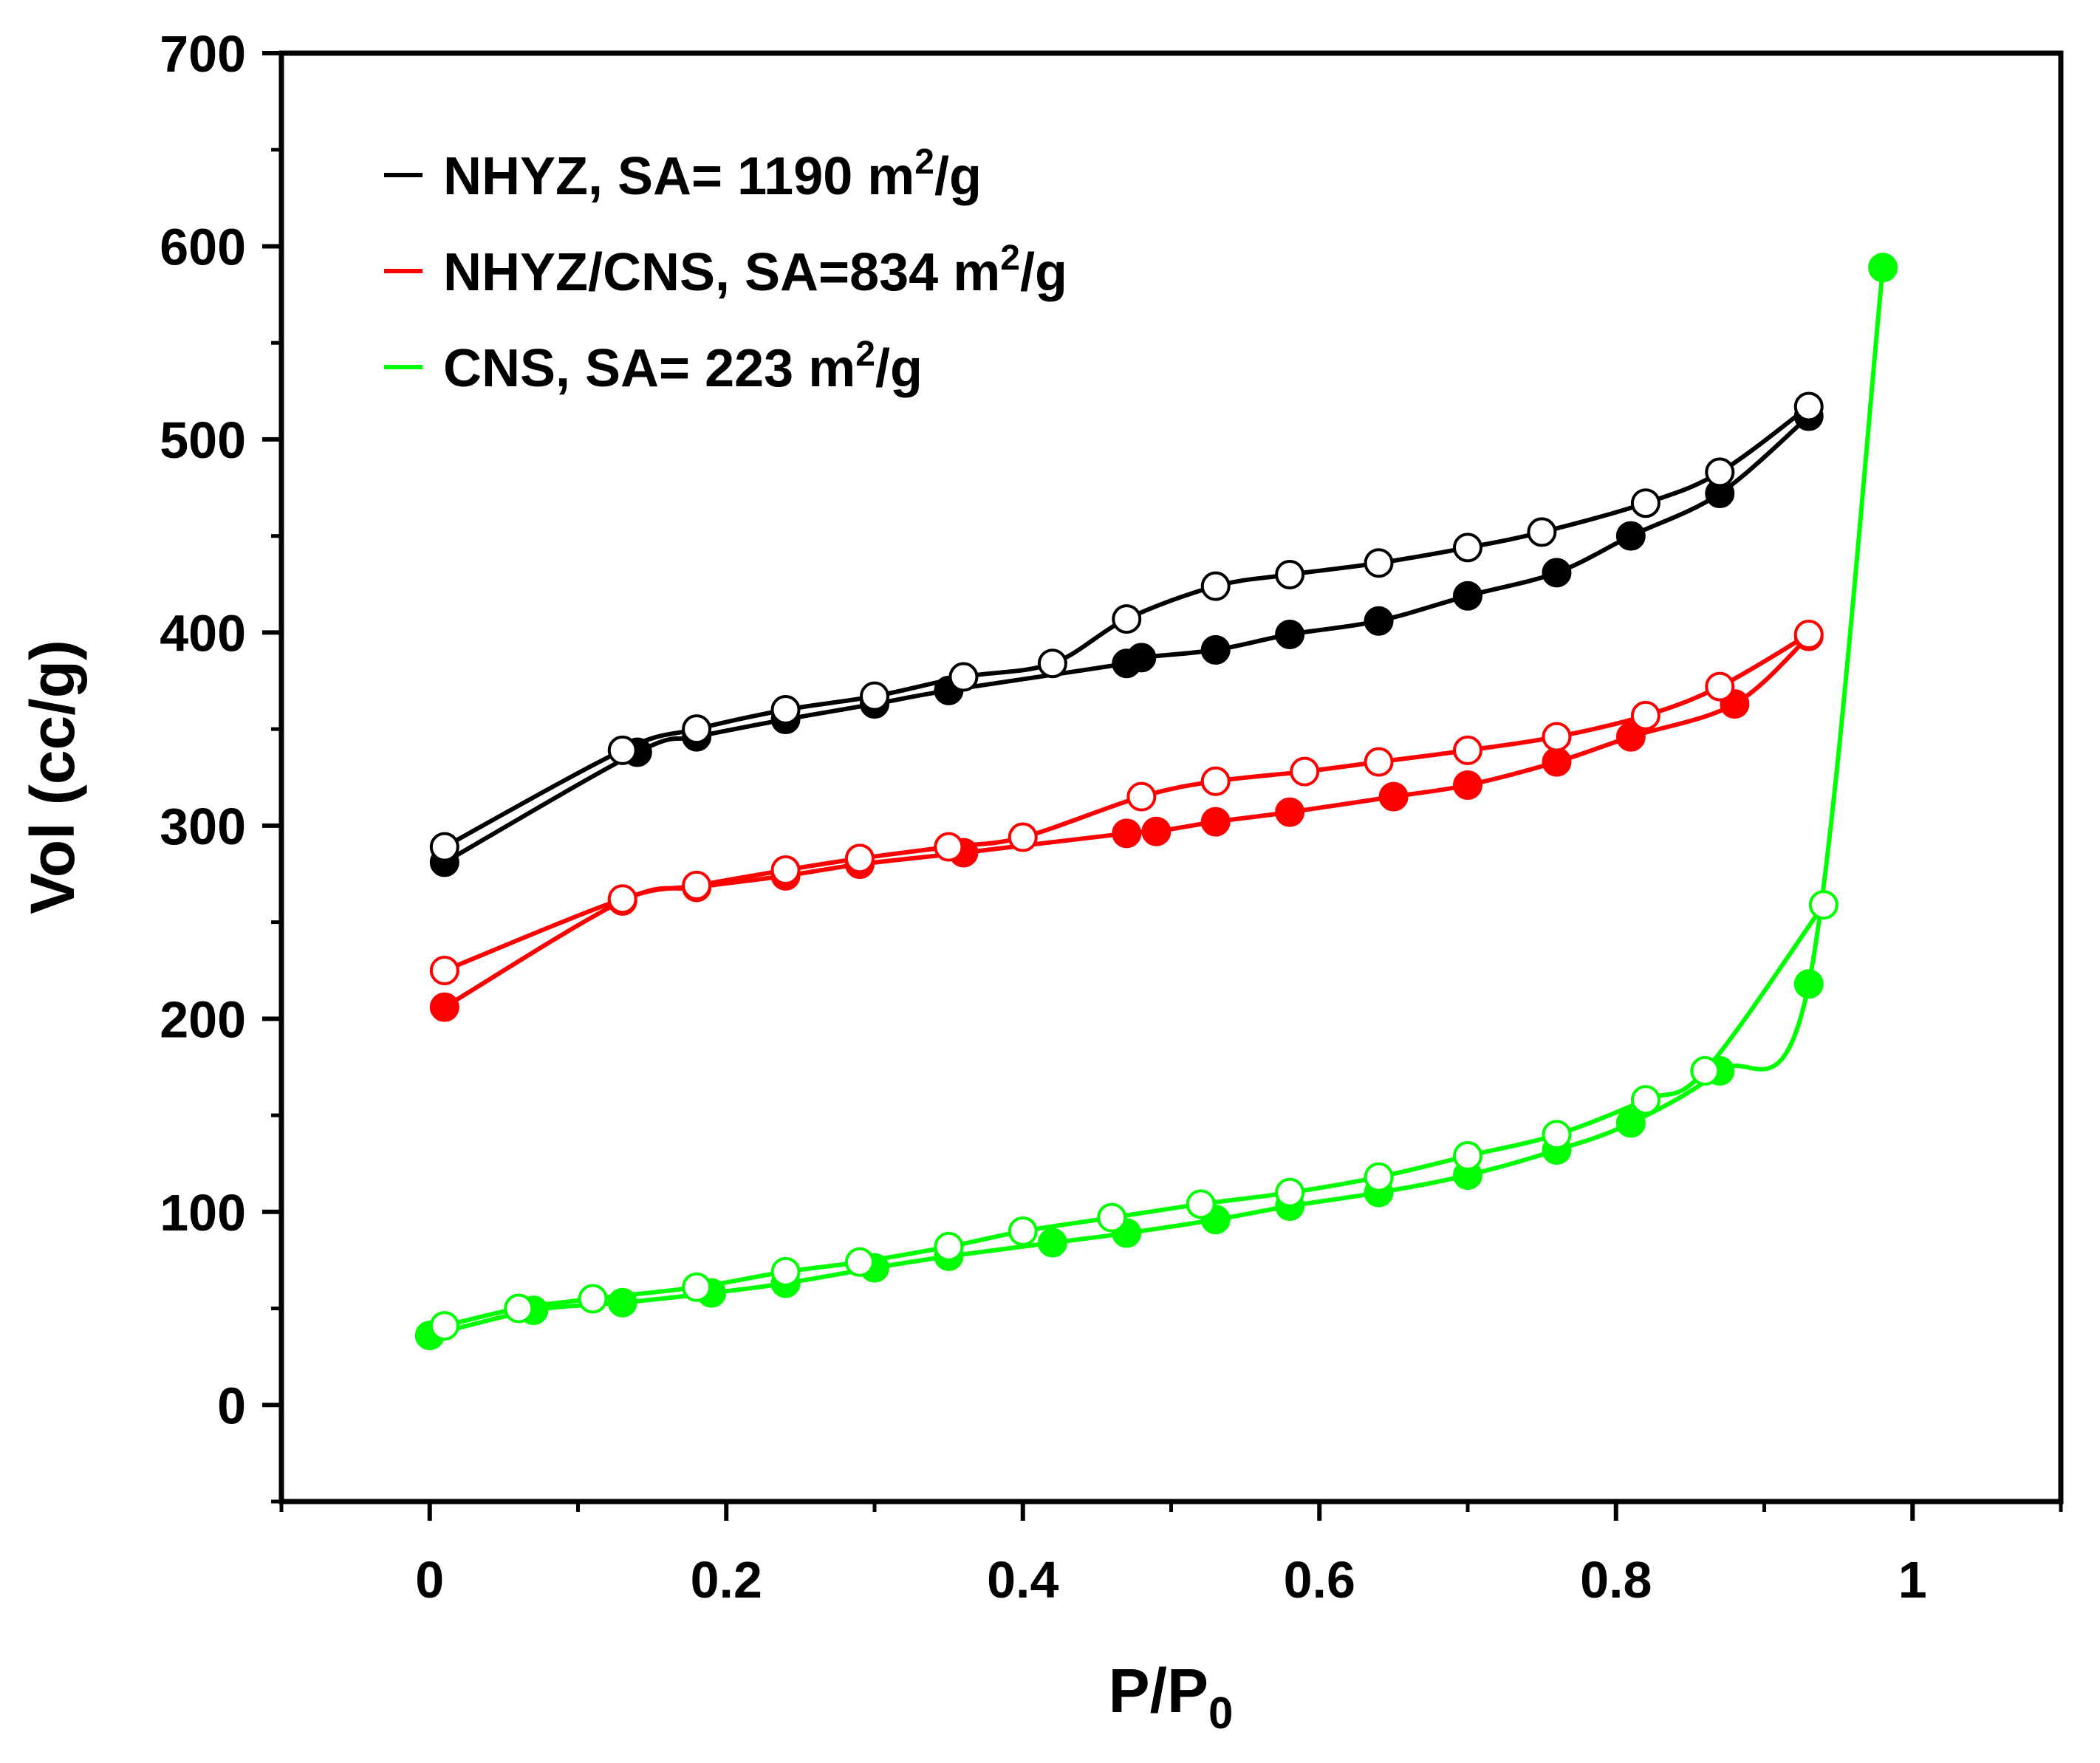  I want to click on desorption-line, so click(1126, 803).